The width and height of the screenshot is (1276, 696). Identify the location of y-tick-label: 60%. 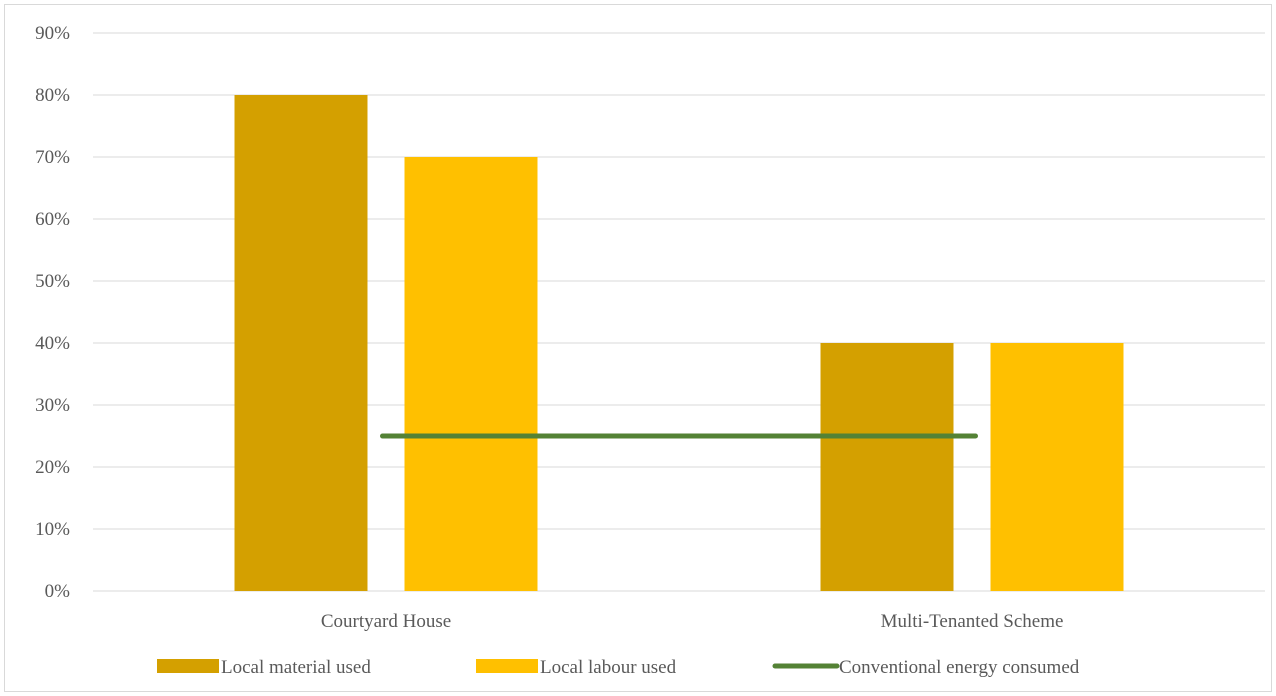
(52, 219).